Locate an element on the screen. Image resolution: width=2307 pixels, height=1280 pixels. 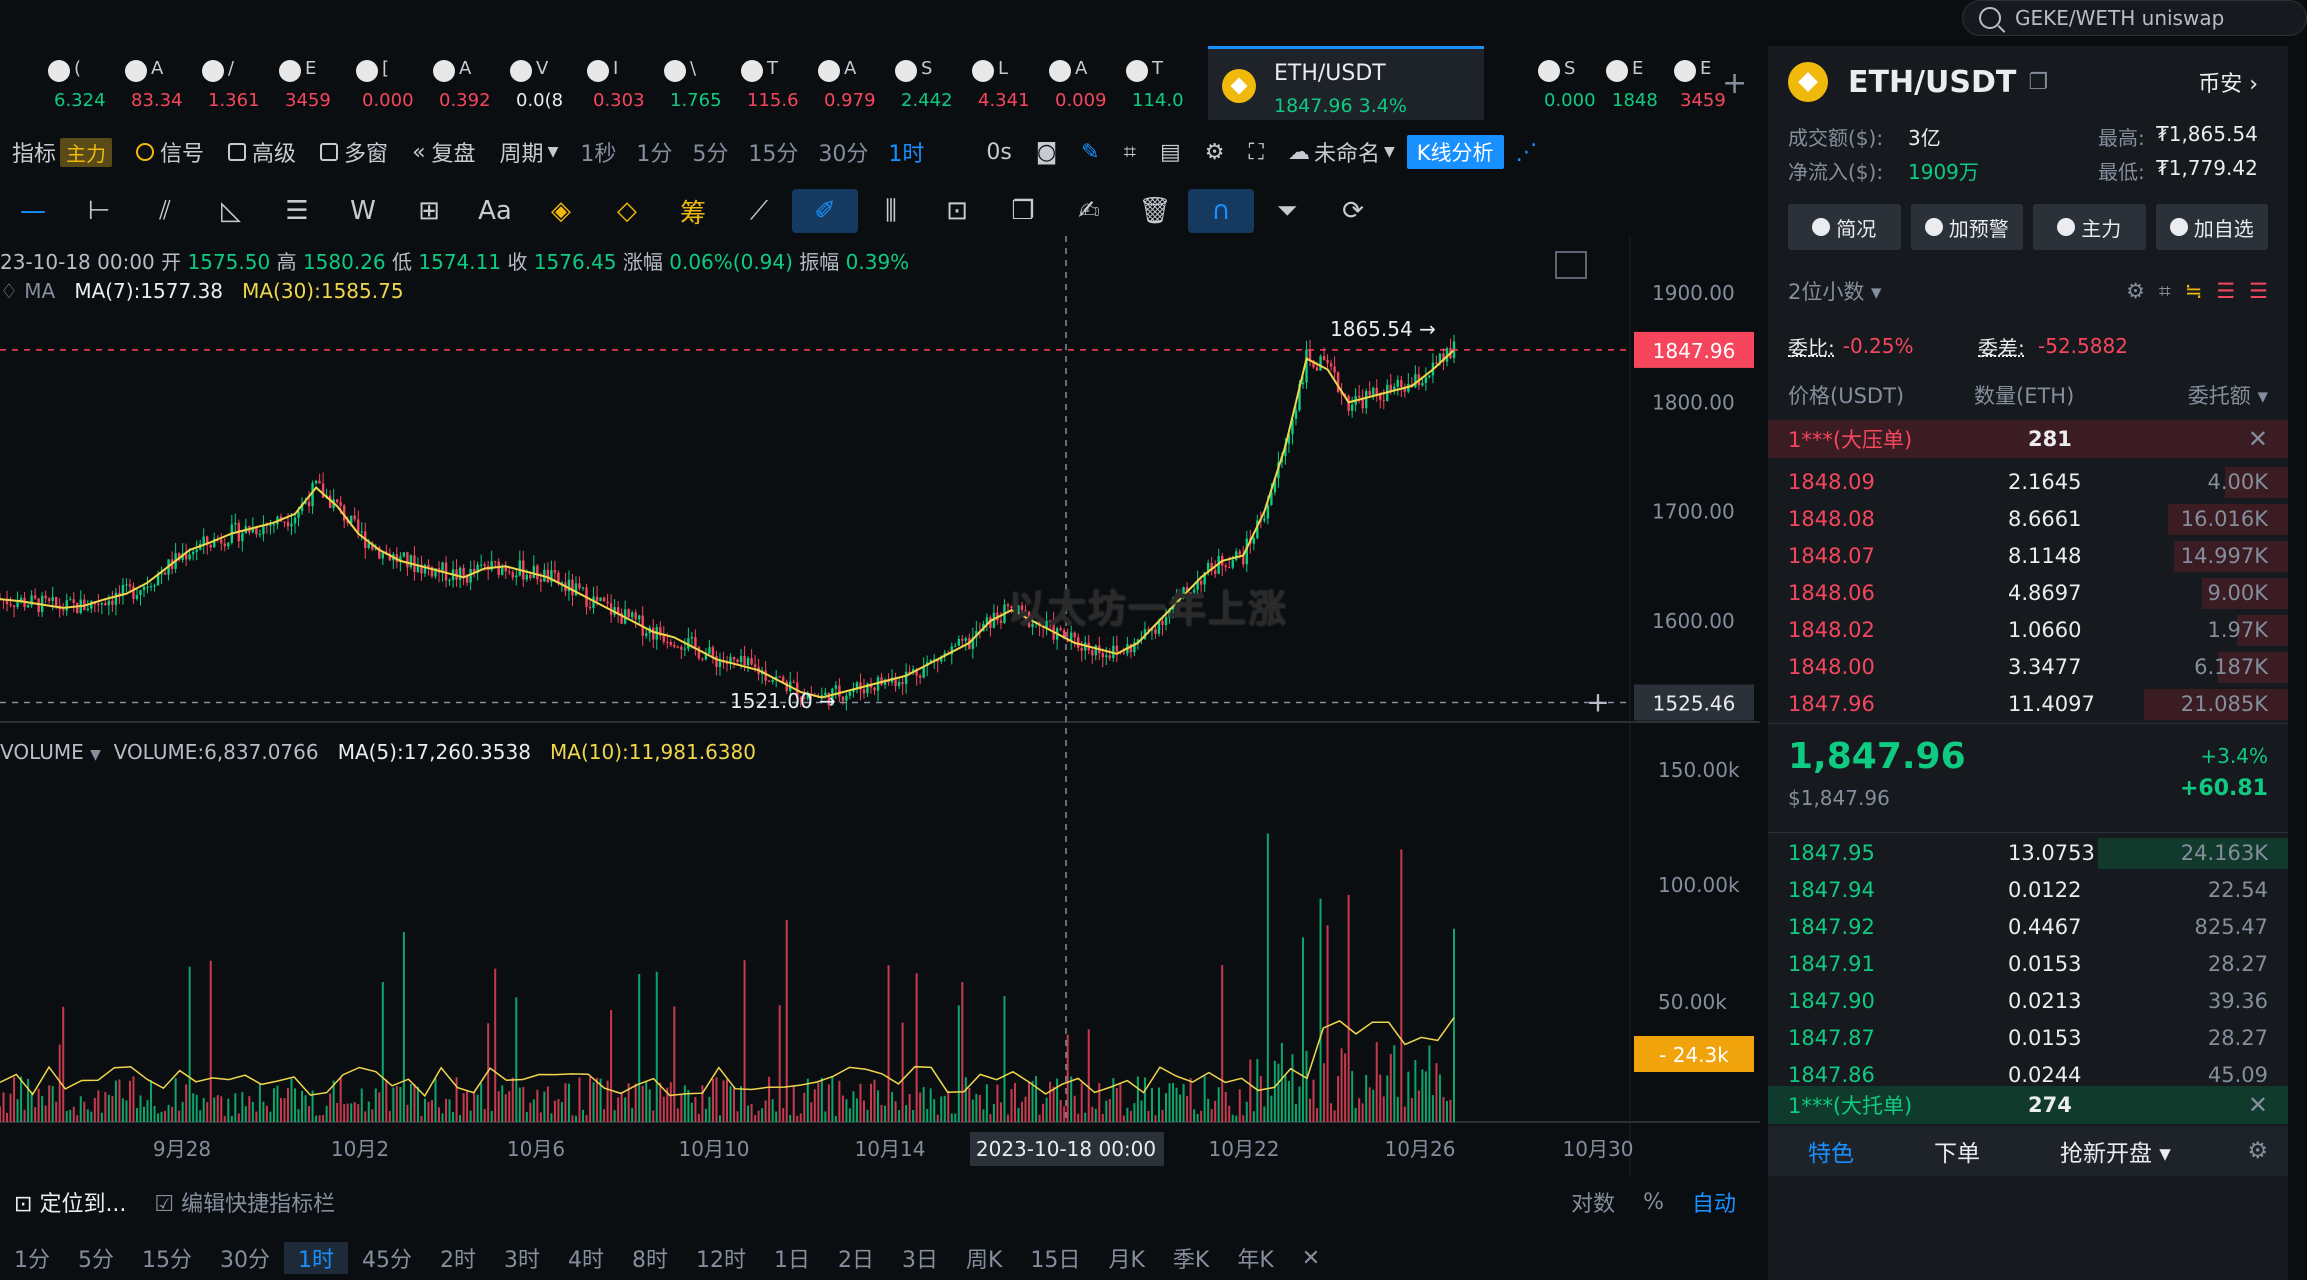
ticker-tab: A 0.979 is located at coordinates (823, 83).